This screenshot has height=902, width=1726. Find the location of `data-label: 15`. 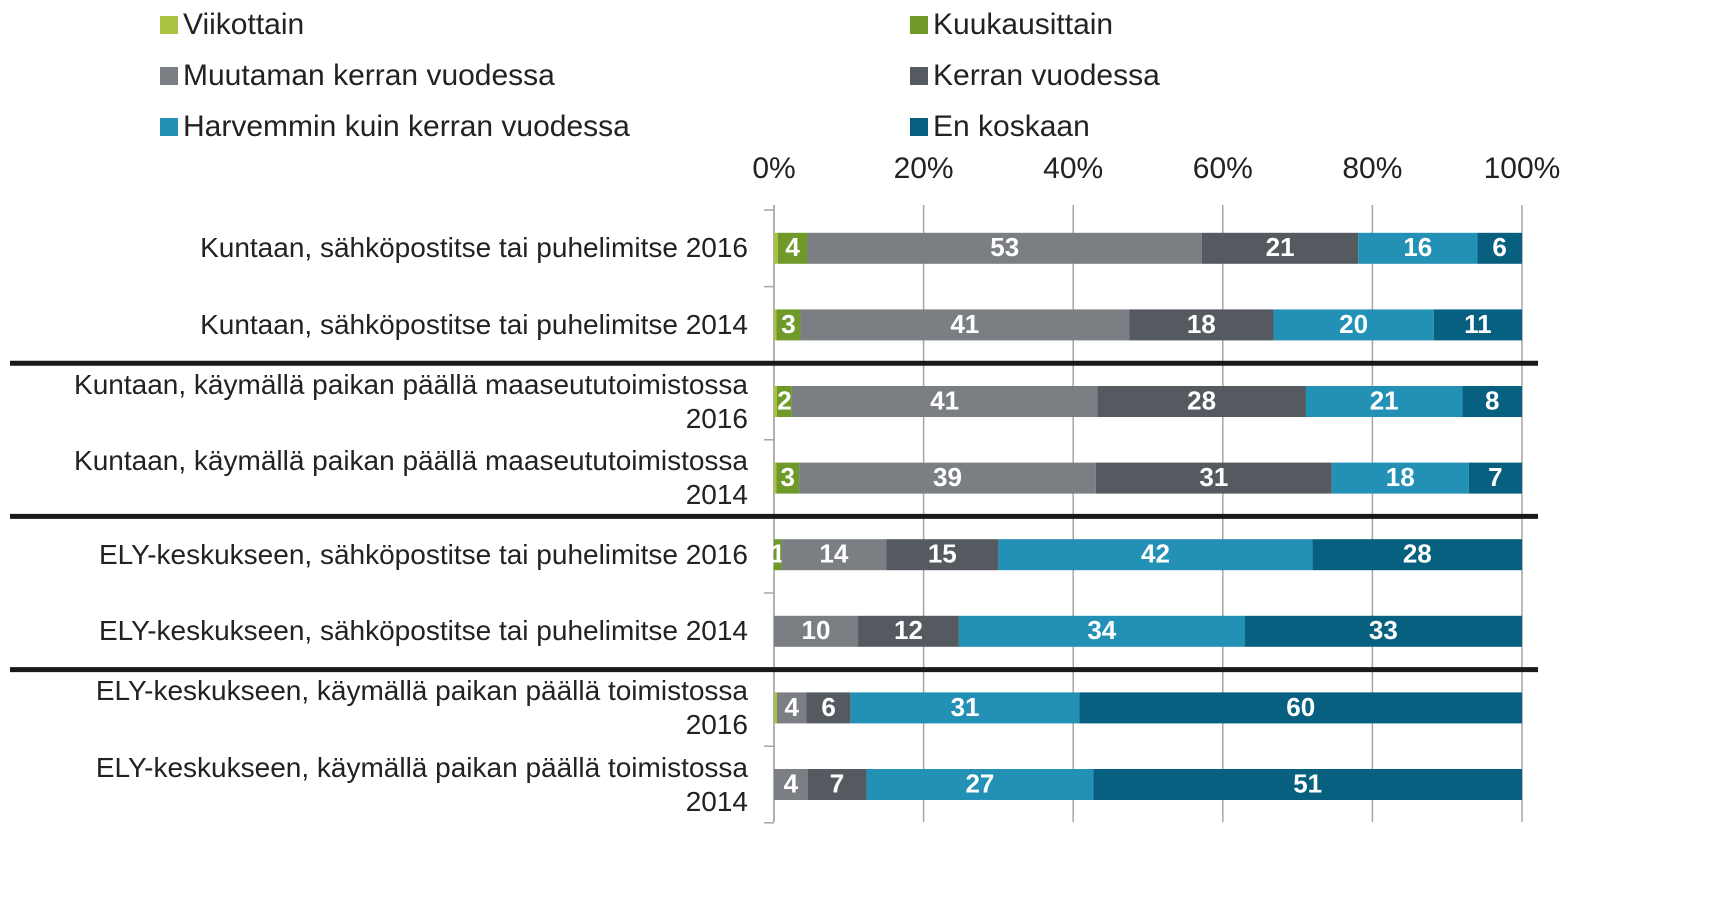

data-label: 15 is located at coordinates (942, 554).